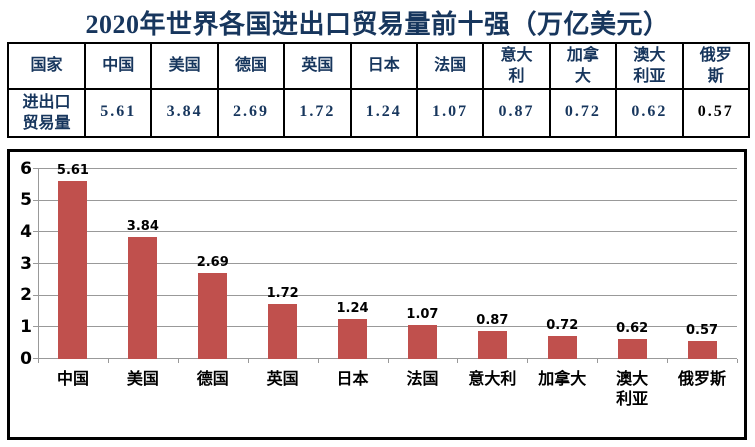 The height and width of the screenshot is (447, 755). I want to click on country-row: 国家 中国 美国 德国 英国 日本 法国 意大 利加拿 大澳大 利亚 俄罗 斯, so click(378, 66).